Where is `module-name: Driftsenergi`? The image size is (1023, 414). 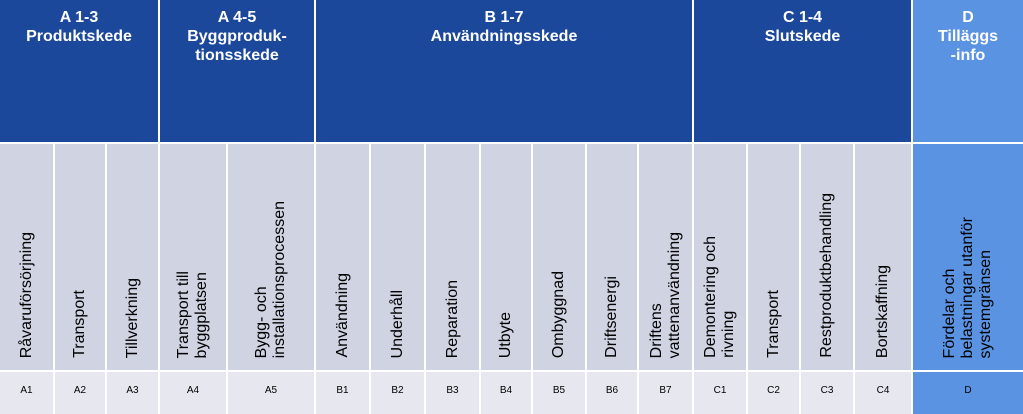
module-name: Driftsenergi is located at coordinates (612, 317).